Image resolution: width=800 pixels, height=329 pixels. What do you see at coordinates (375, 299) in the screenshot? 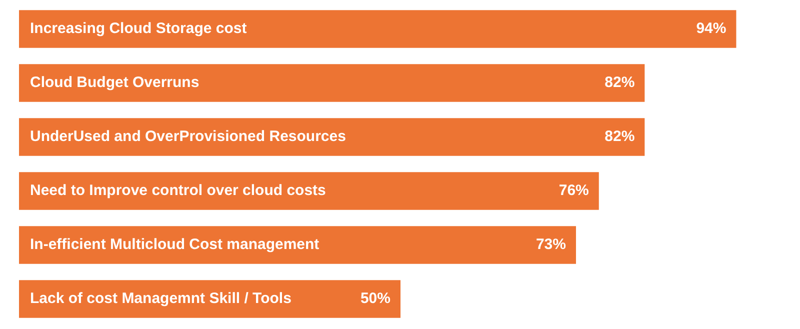
I see `data-label: 50%` at bounding box center [375, 299].